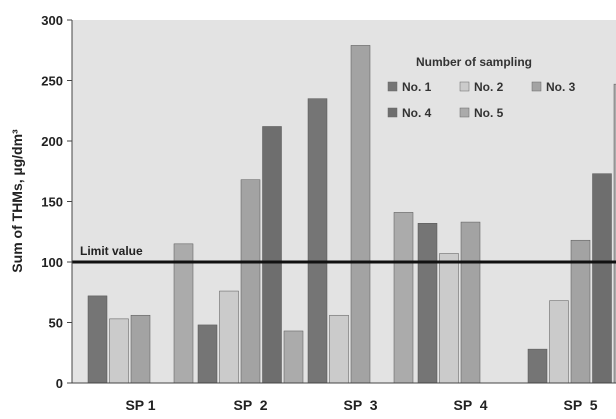 Image resolution: width=616 pixels, height=419 pixels. I want to click on x-category-label: SP 2, so click(251, 405).